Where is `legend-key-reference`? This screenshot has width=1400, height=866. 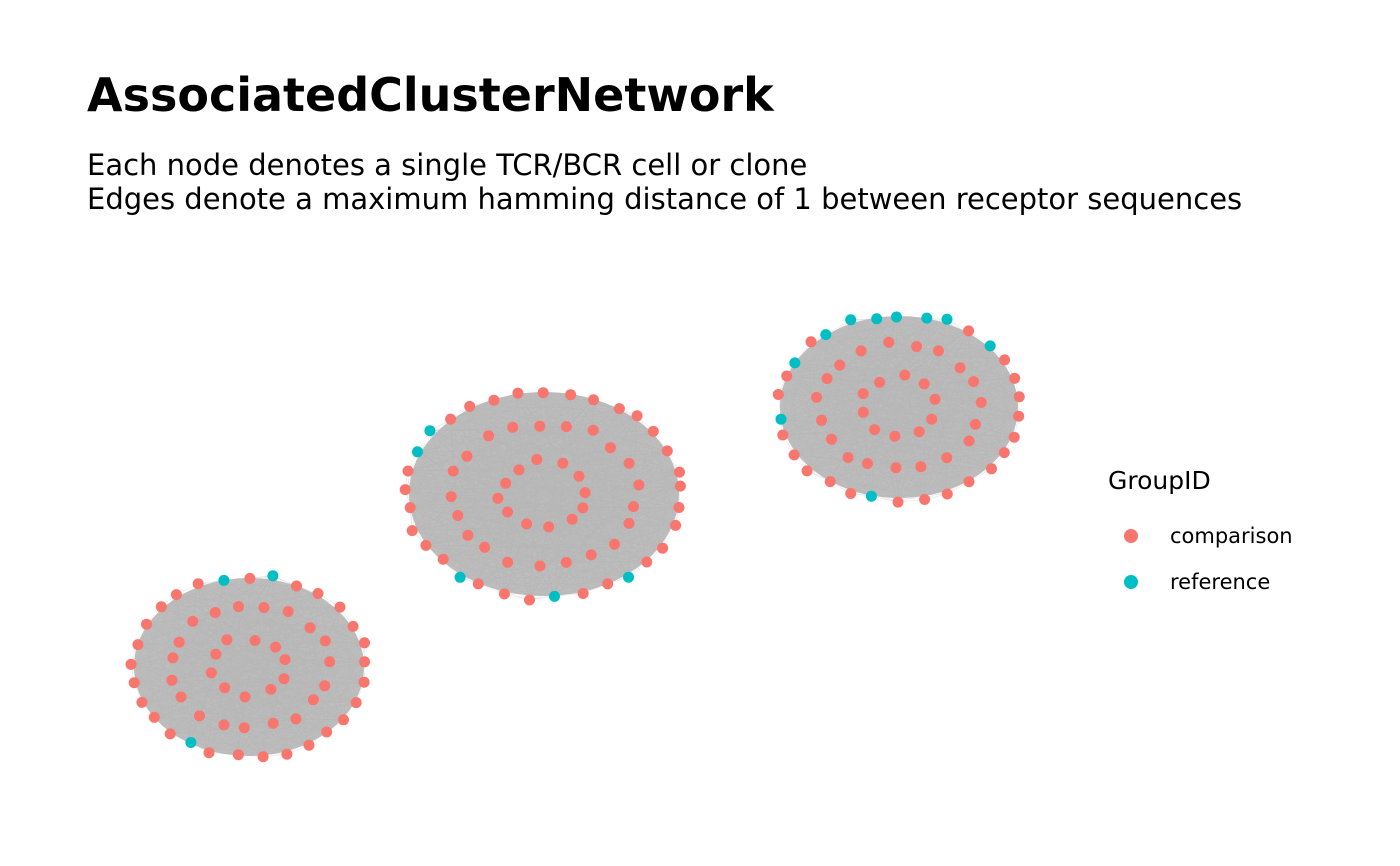
legend-key-reference is located at coordinates (1131, 582).